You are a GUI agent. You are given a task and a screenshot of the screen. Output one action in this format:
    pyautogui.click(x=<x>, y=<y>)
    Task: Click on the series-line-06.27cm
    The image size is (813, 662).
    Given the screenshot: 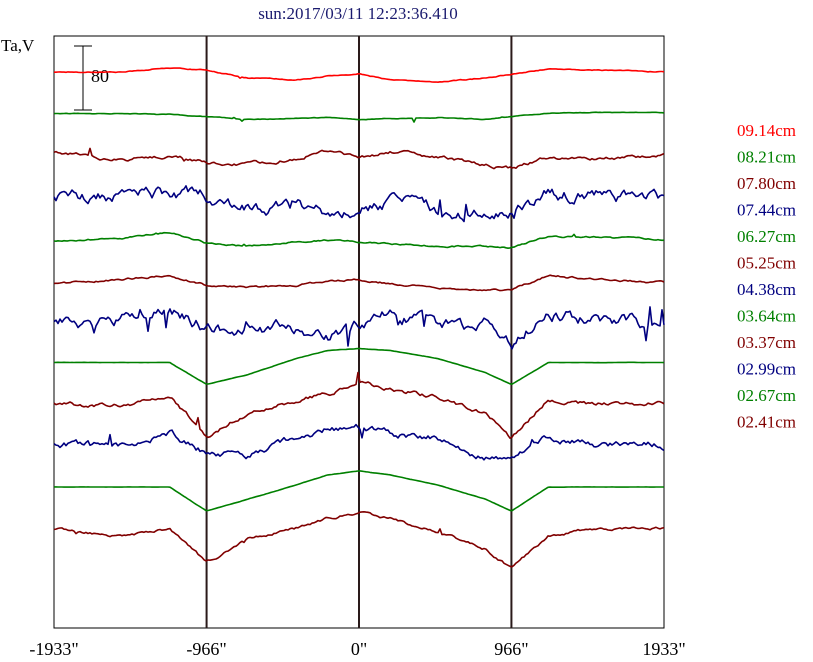 What is the action you would take?
    pyautogui.click(x=359, y=240)
    